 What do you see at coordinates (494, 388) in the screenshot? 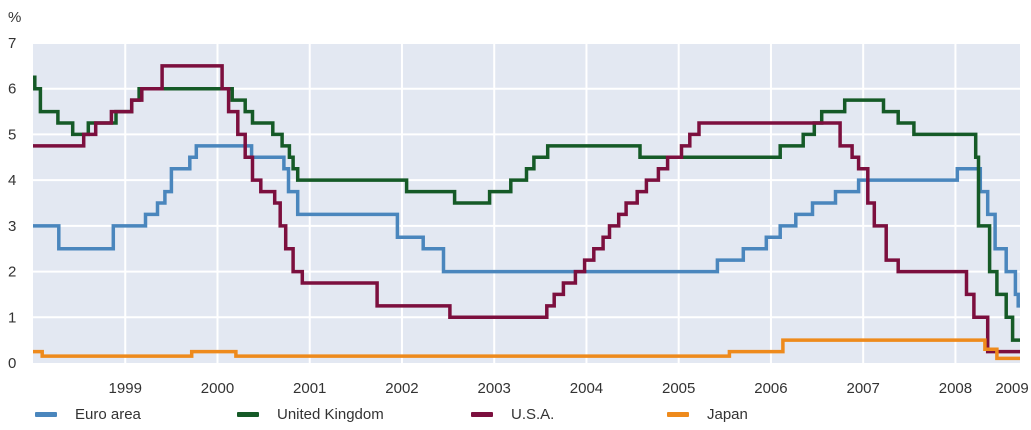
I see `x-tick-label: 2003` at bounding box center [494, 388].